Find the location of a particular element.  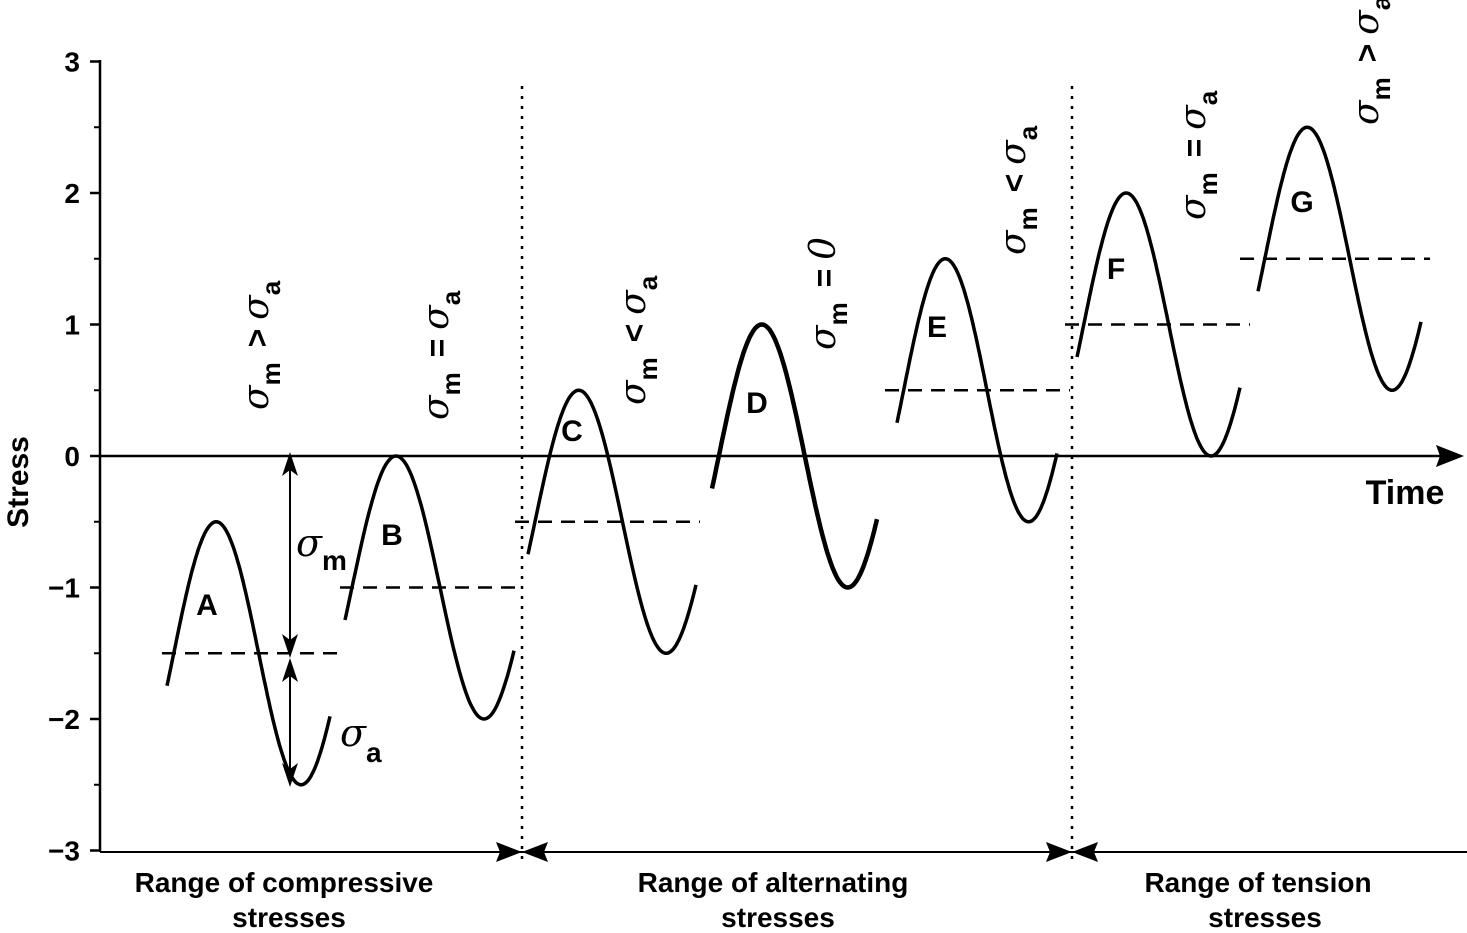

y-tick-label: −1 is located at coordinates (64, 588).